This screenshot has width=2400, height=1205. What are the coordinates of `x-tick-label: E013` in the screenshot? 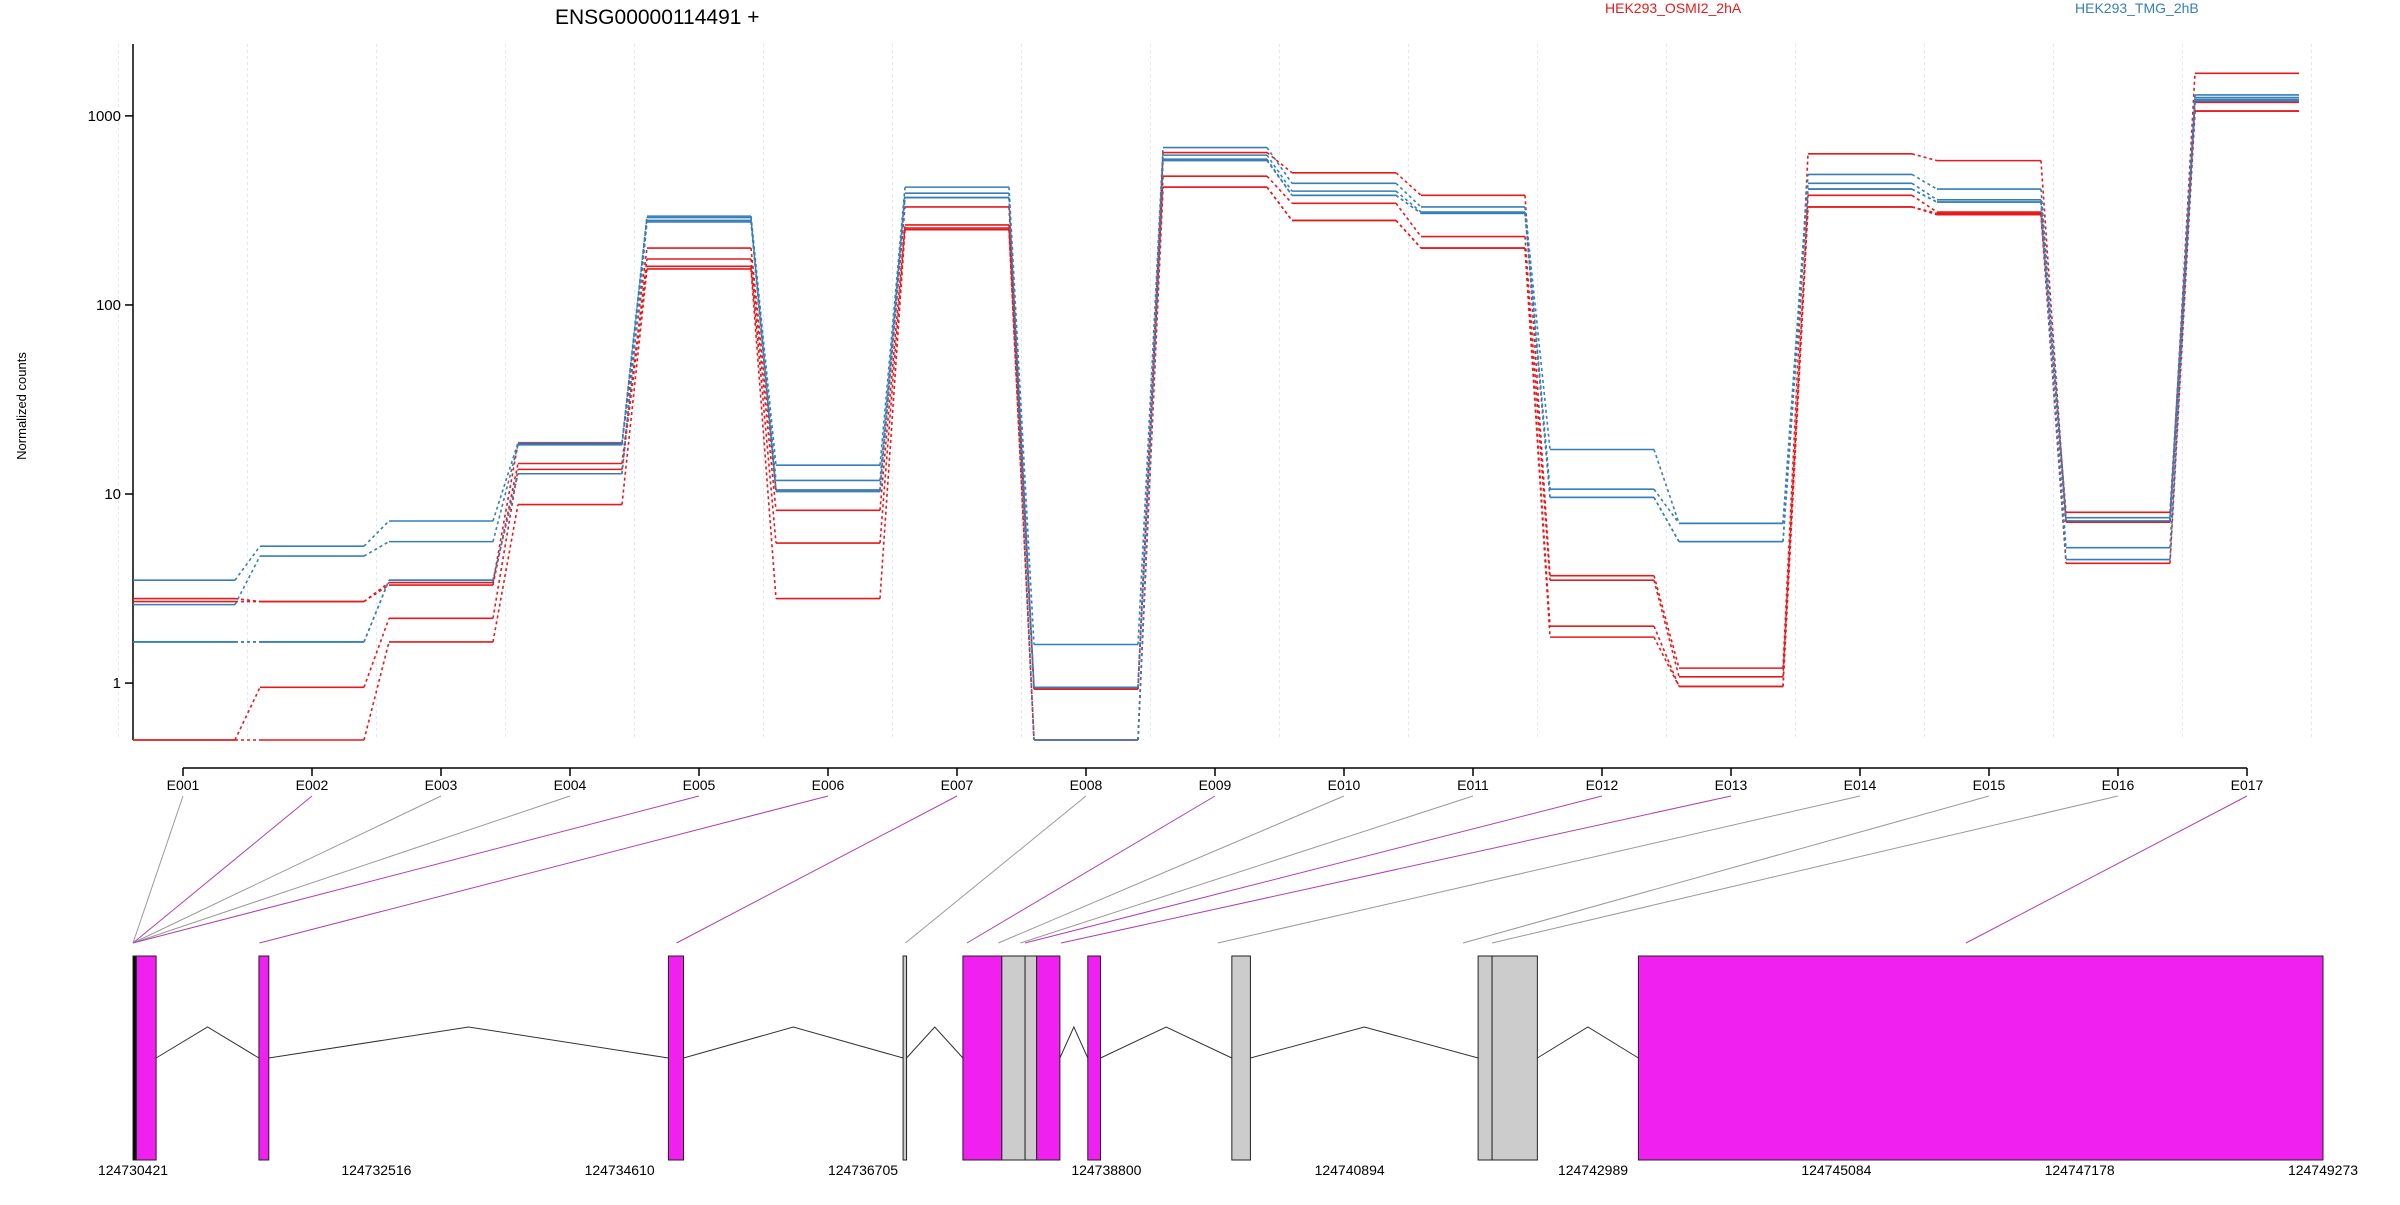 It's located at (1731, 785).